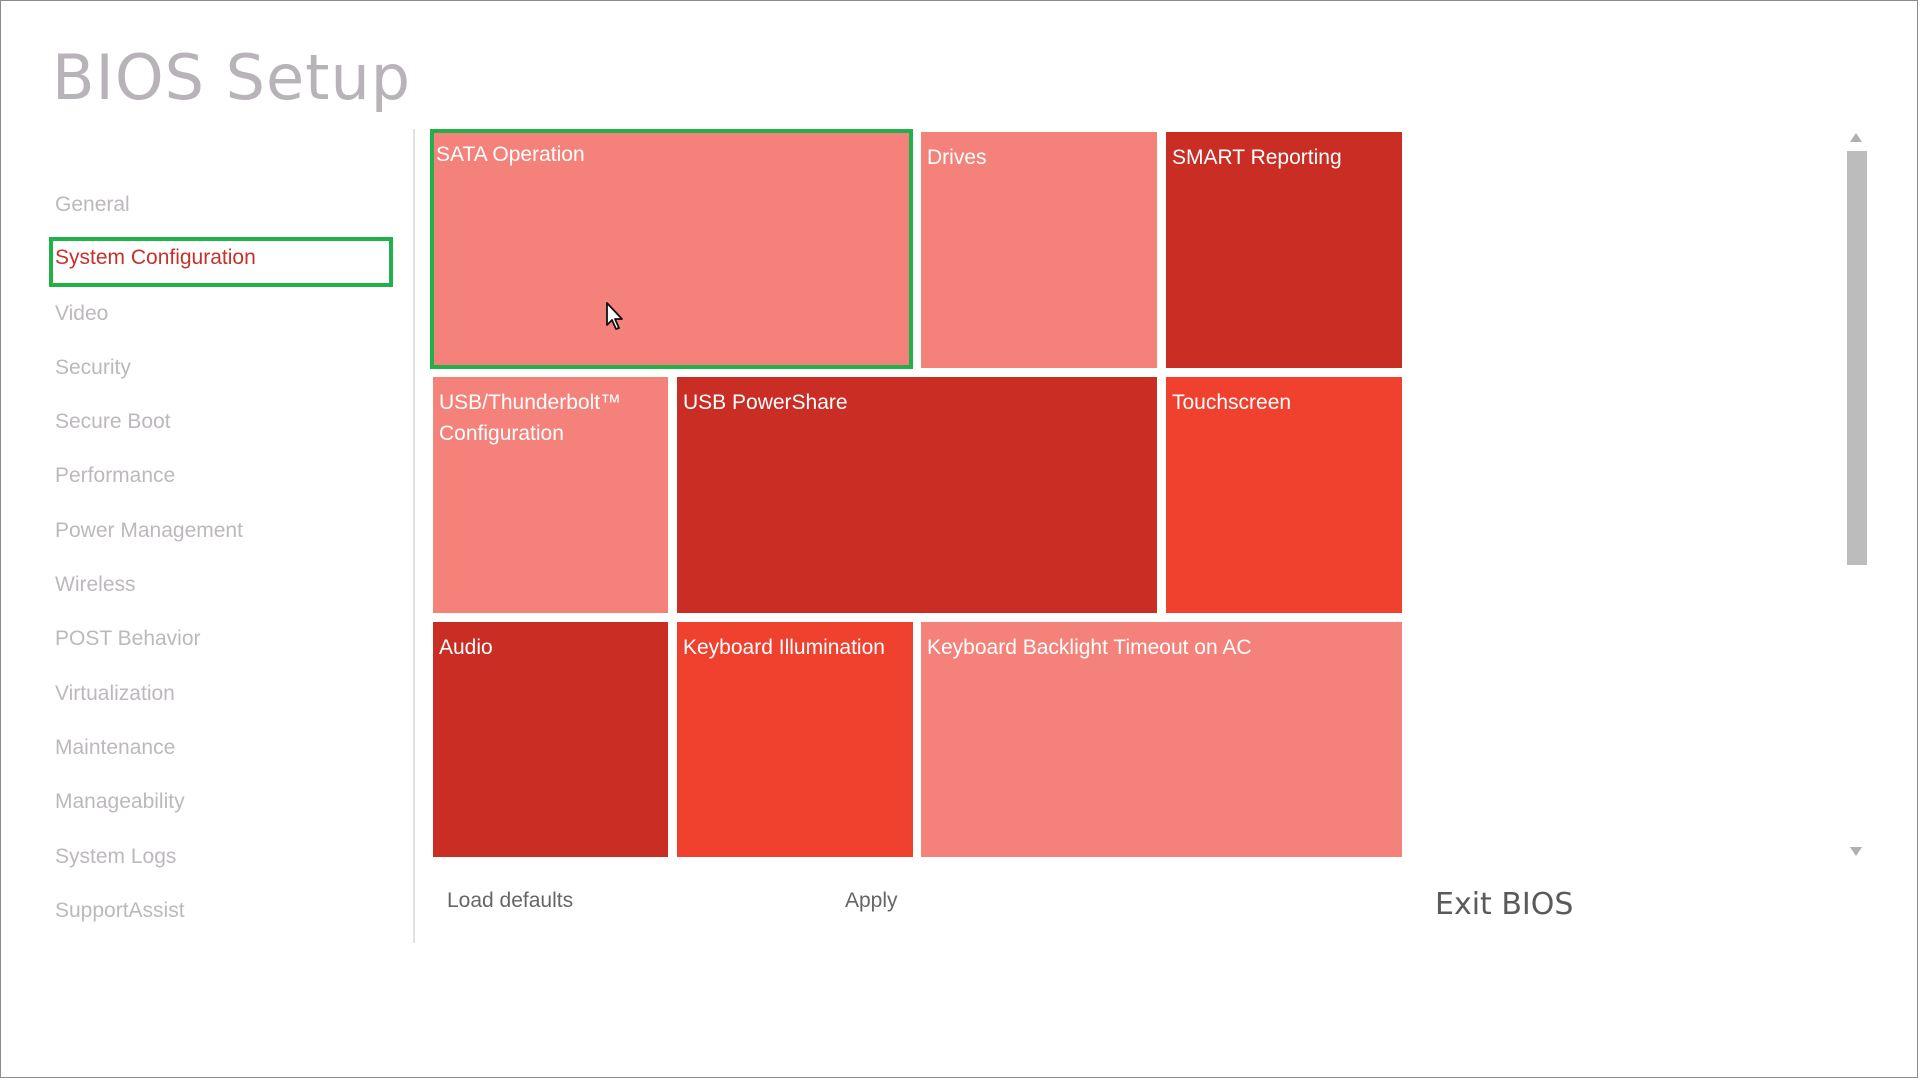 The height and width of the screenshot is (1080, 1920). What do you see at coordinates (530, 418) in the screenshot?
I see `tile-label: USB/Thunderbolt™ Configuration` at bounding box center [530, 418].